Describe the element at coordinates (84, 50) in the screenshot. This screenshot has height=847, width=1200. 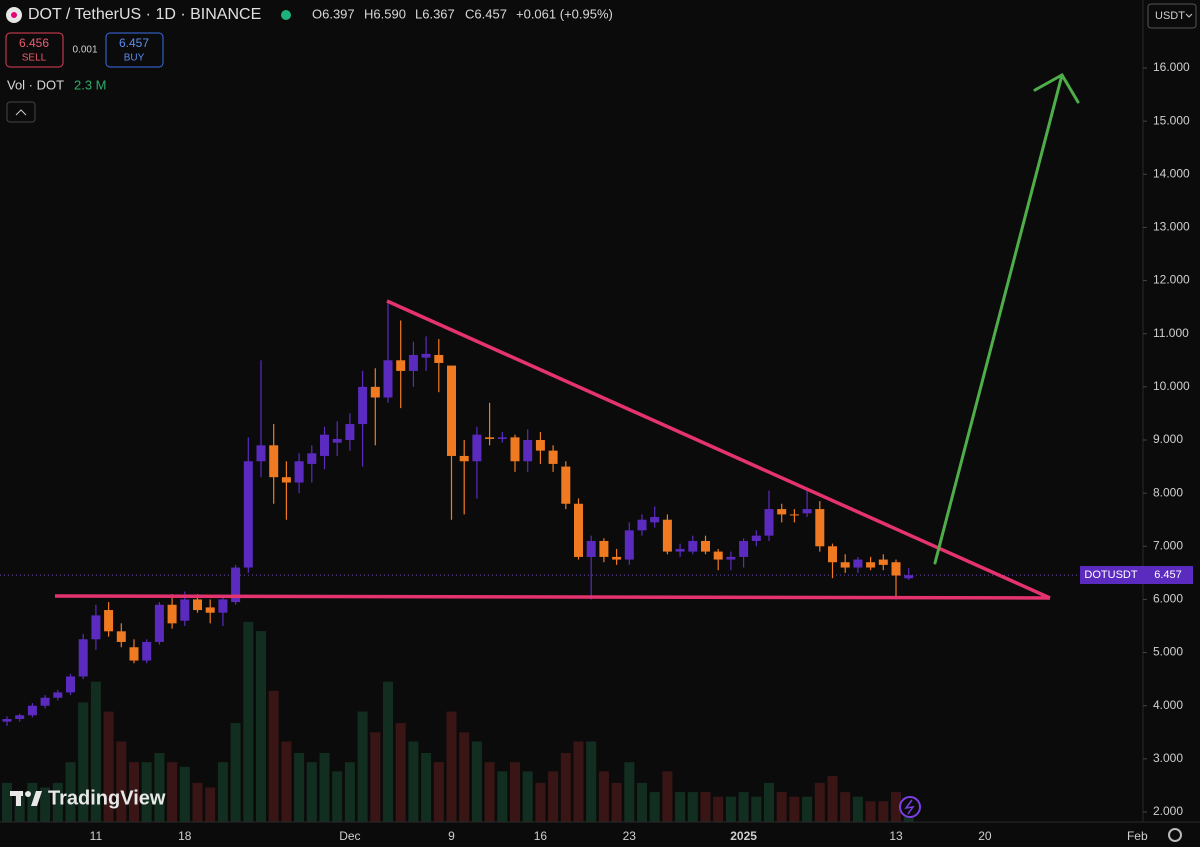
I see `spread: 0.001` at that location.